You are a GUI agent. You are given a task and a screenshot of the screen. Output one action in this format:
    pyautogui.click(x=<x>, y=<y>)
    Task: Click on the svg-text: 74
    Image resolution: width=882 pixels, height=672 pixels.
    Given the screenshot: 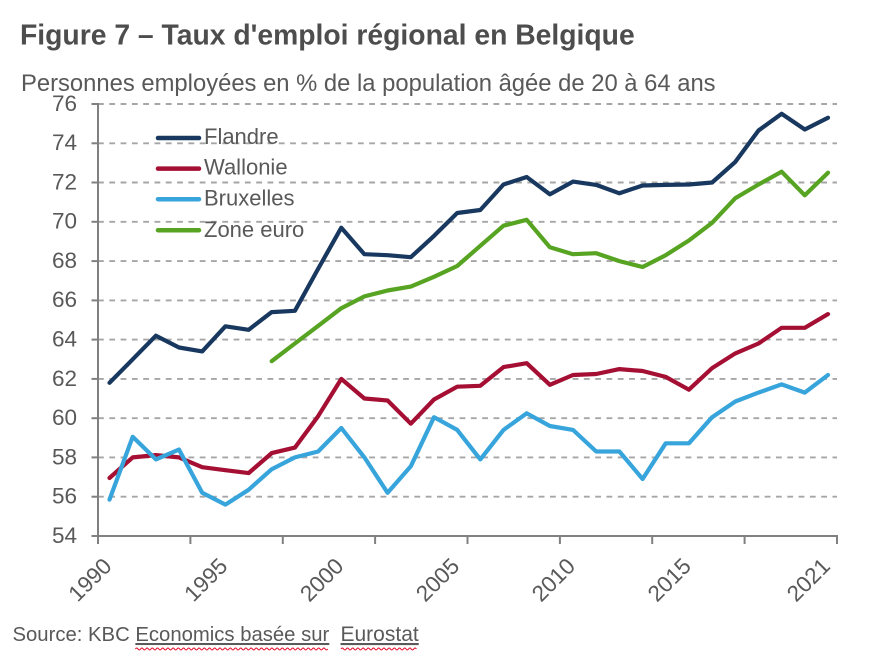 What is the action you would take?
    pyautogui.click(x=64, y=142)
    